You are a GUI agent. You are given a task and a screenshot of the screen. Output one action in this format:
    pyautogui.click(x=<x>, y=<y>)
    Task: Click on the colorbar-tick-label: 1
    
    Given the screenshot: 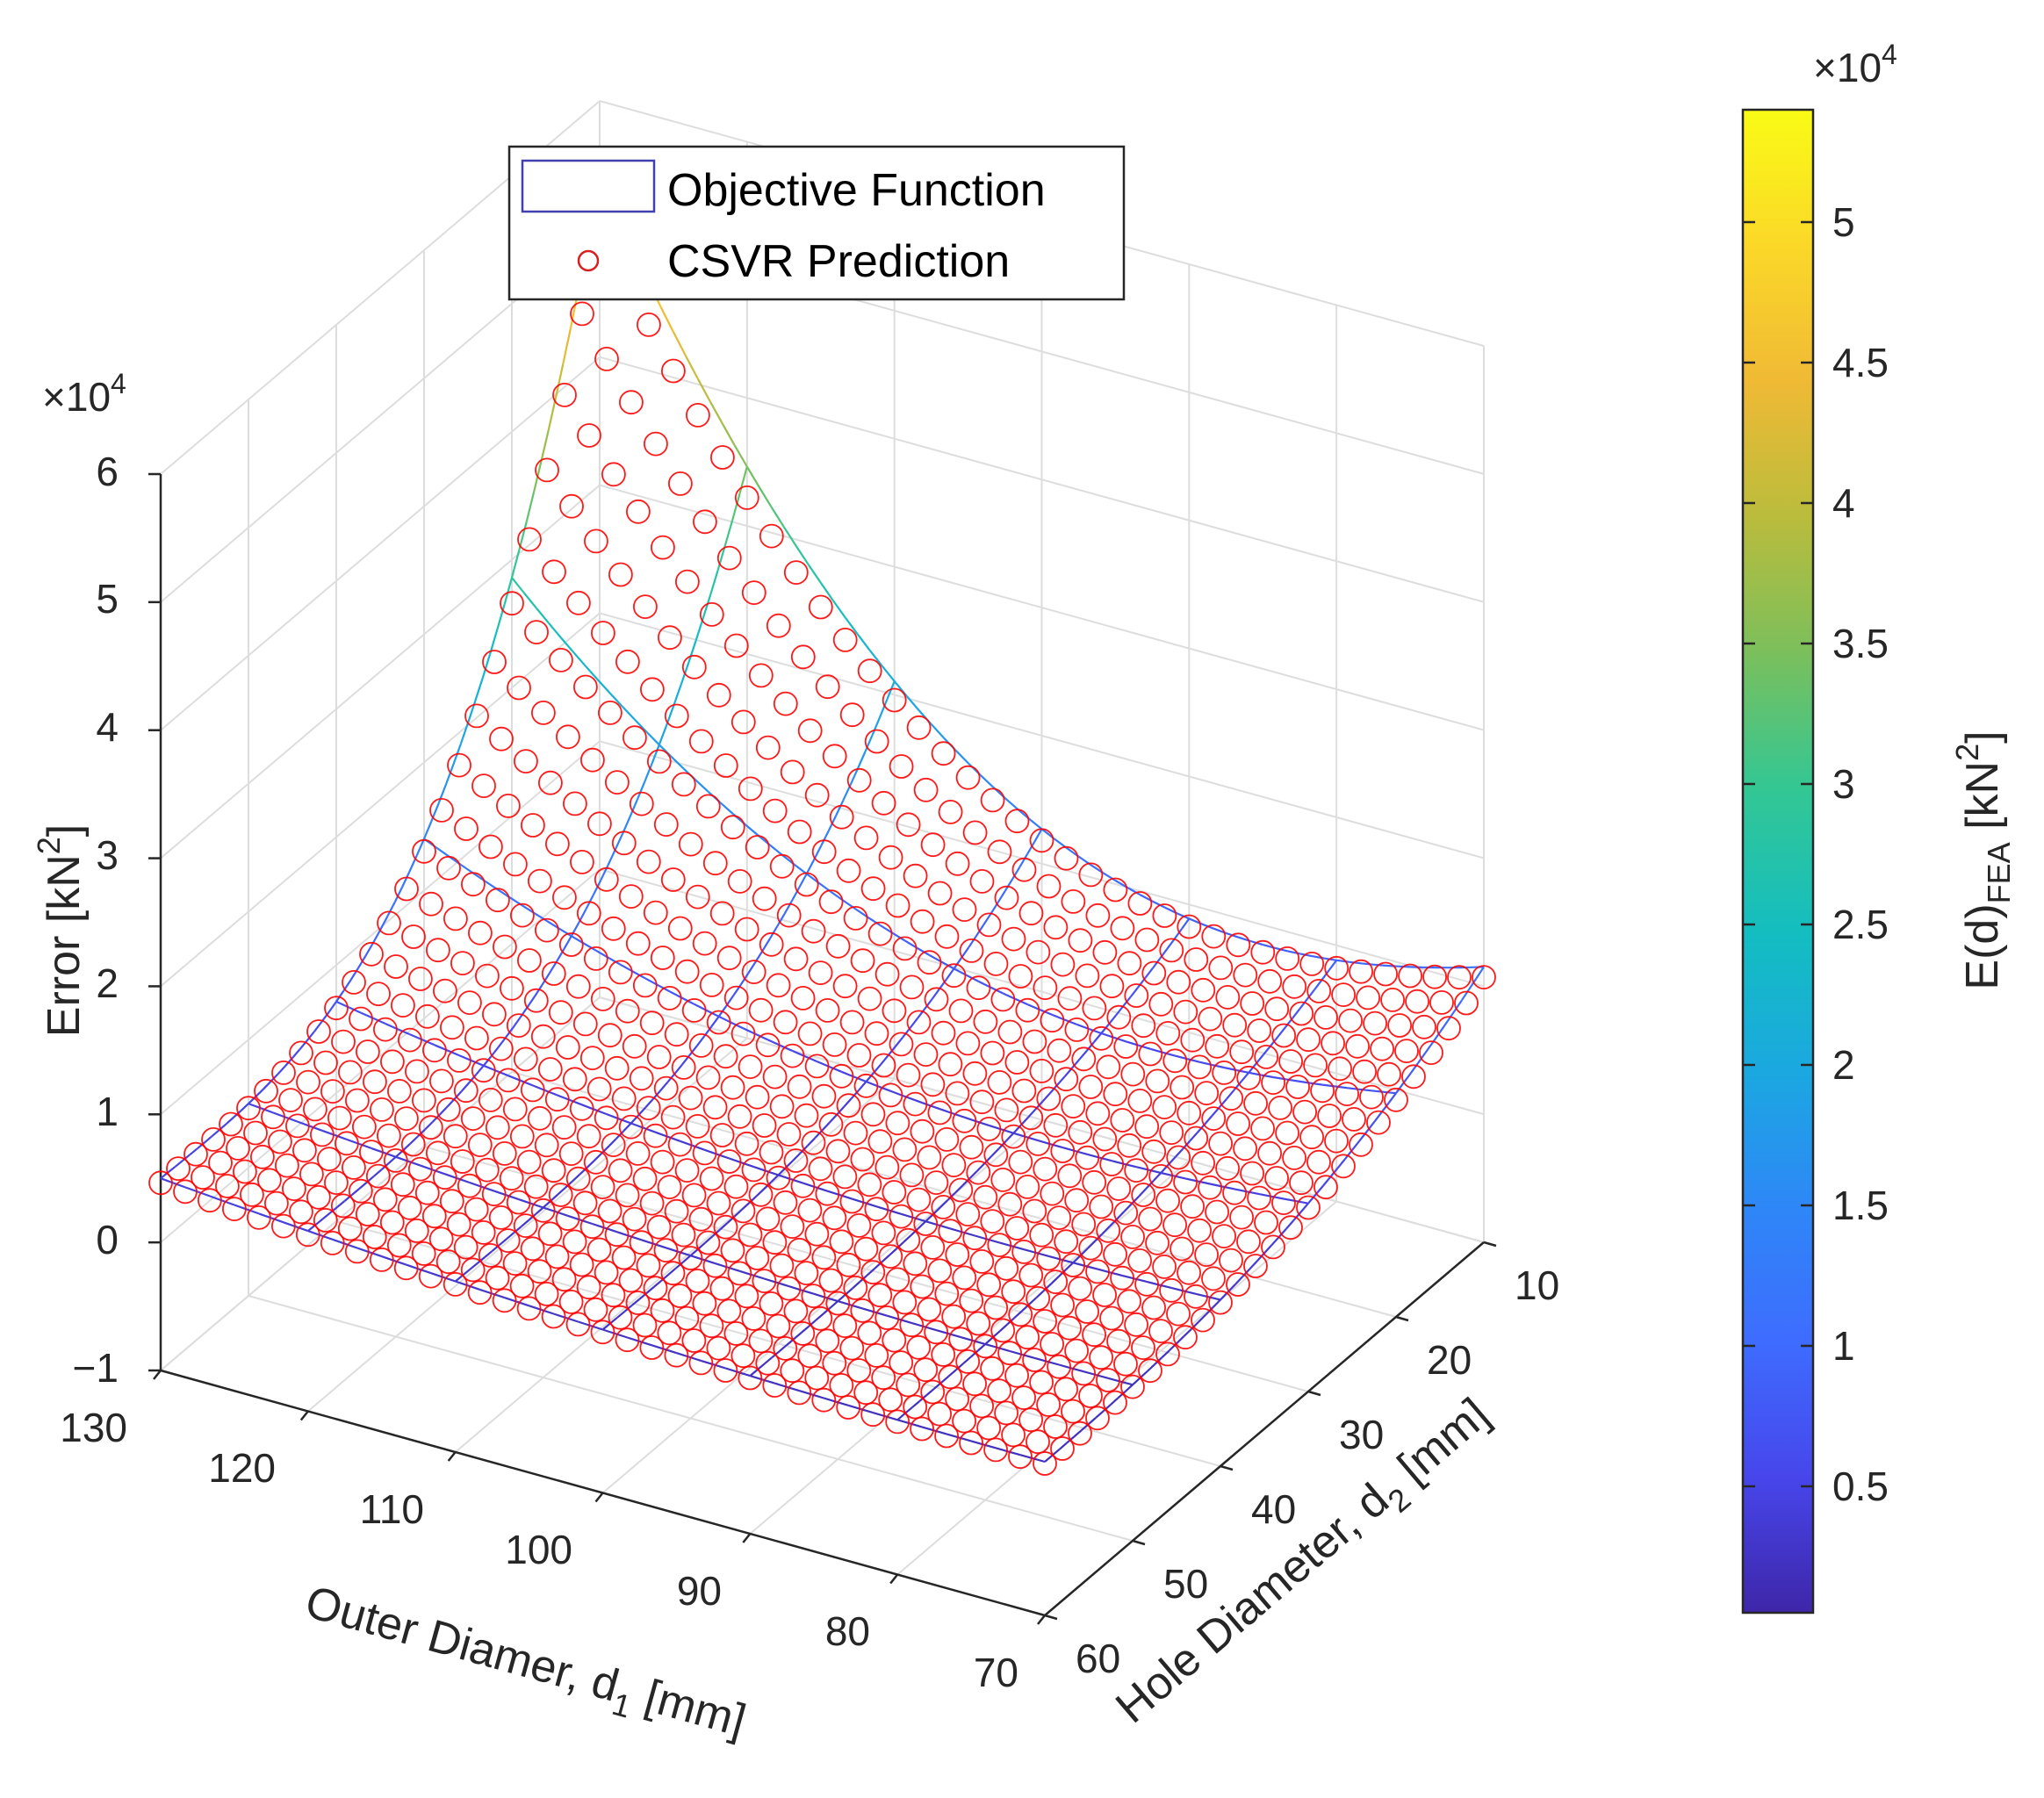 What is the action you would take?
    pyautogui.click(x=1844, y=1346)
    